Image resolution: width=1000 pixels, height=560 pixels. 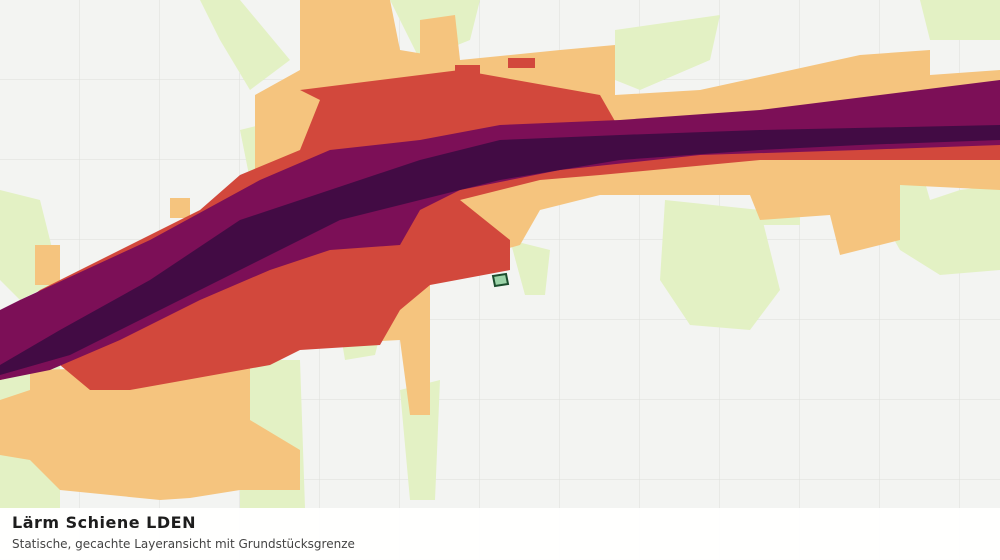 What do you see at coordinates (104, 522) in the screenshot?
I see `layer-title: Lärm Schiene LDEN` at bounding box center [104, 522].